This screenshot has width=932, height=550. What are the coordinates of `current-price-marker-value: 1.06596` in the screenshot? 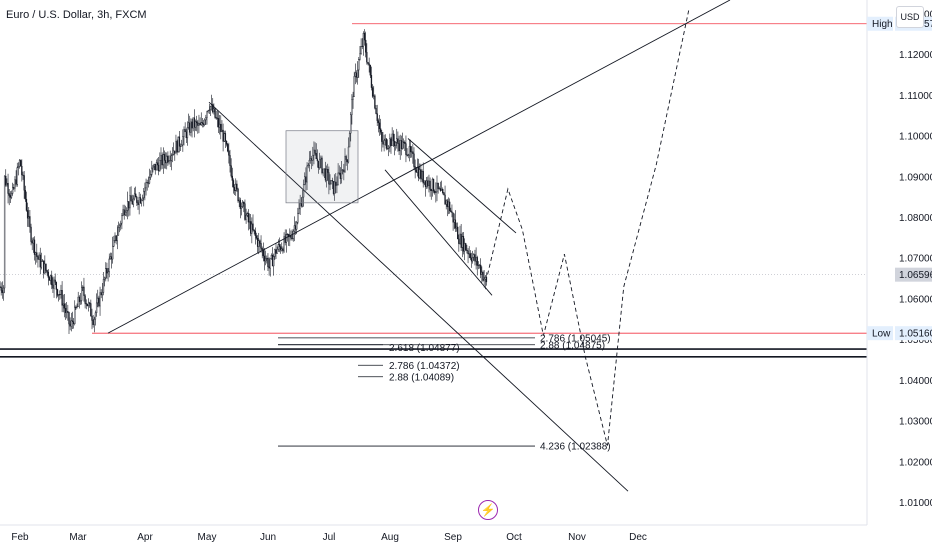 It's located at (915, 275).